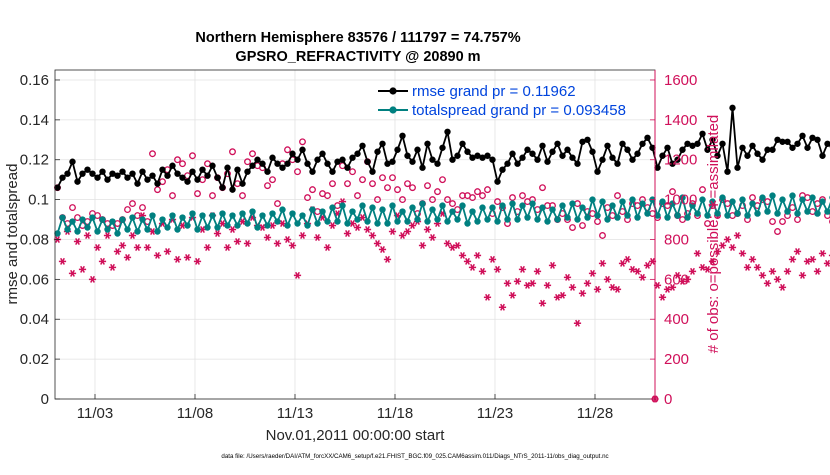 Image resolution: width=830 pixels, height=475 pixels. I want to click on legend-spread-label: totalspread grand pr = 0.093458, so click(519, 110).